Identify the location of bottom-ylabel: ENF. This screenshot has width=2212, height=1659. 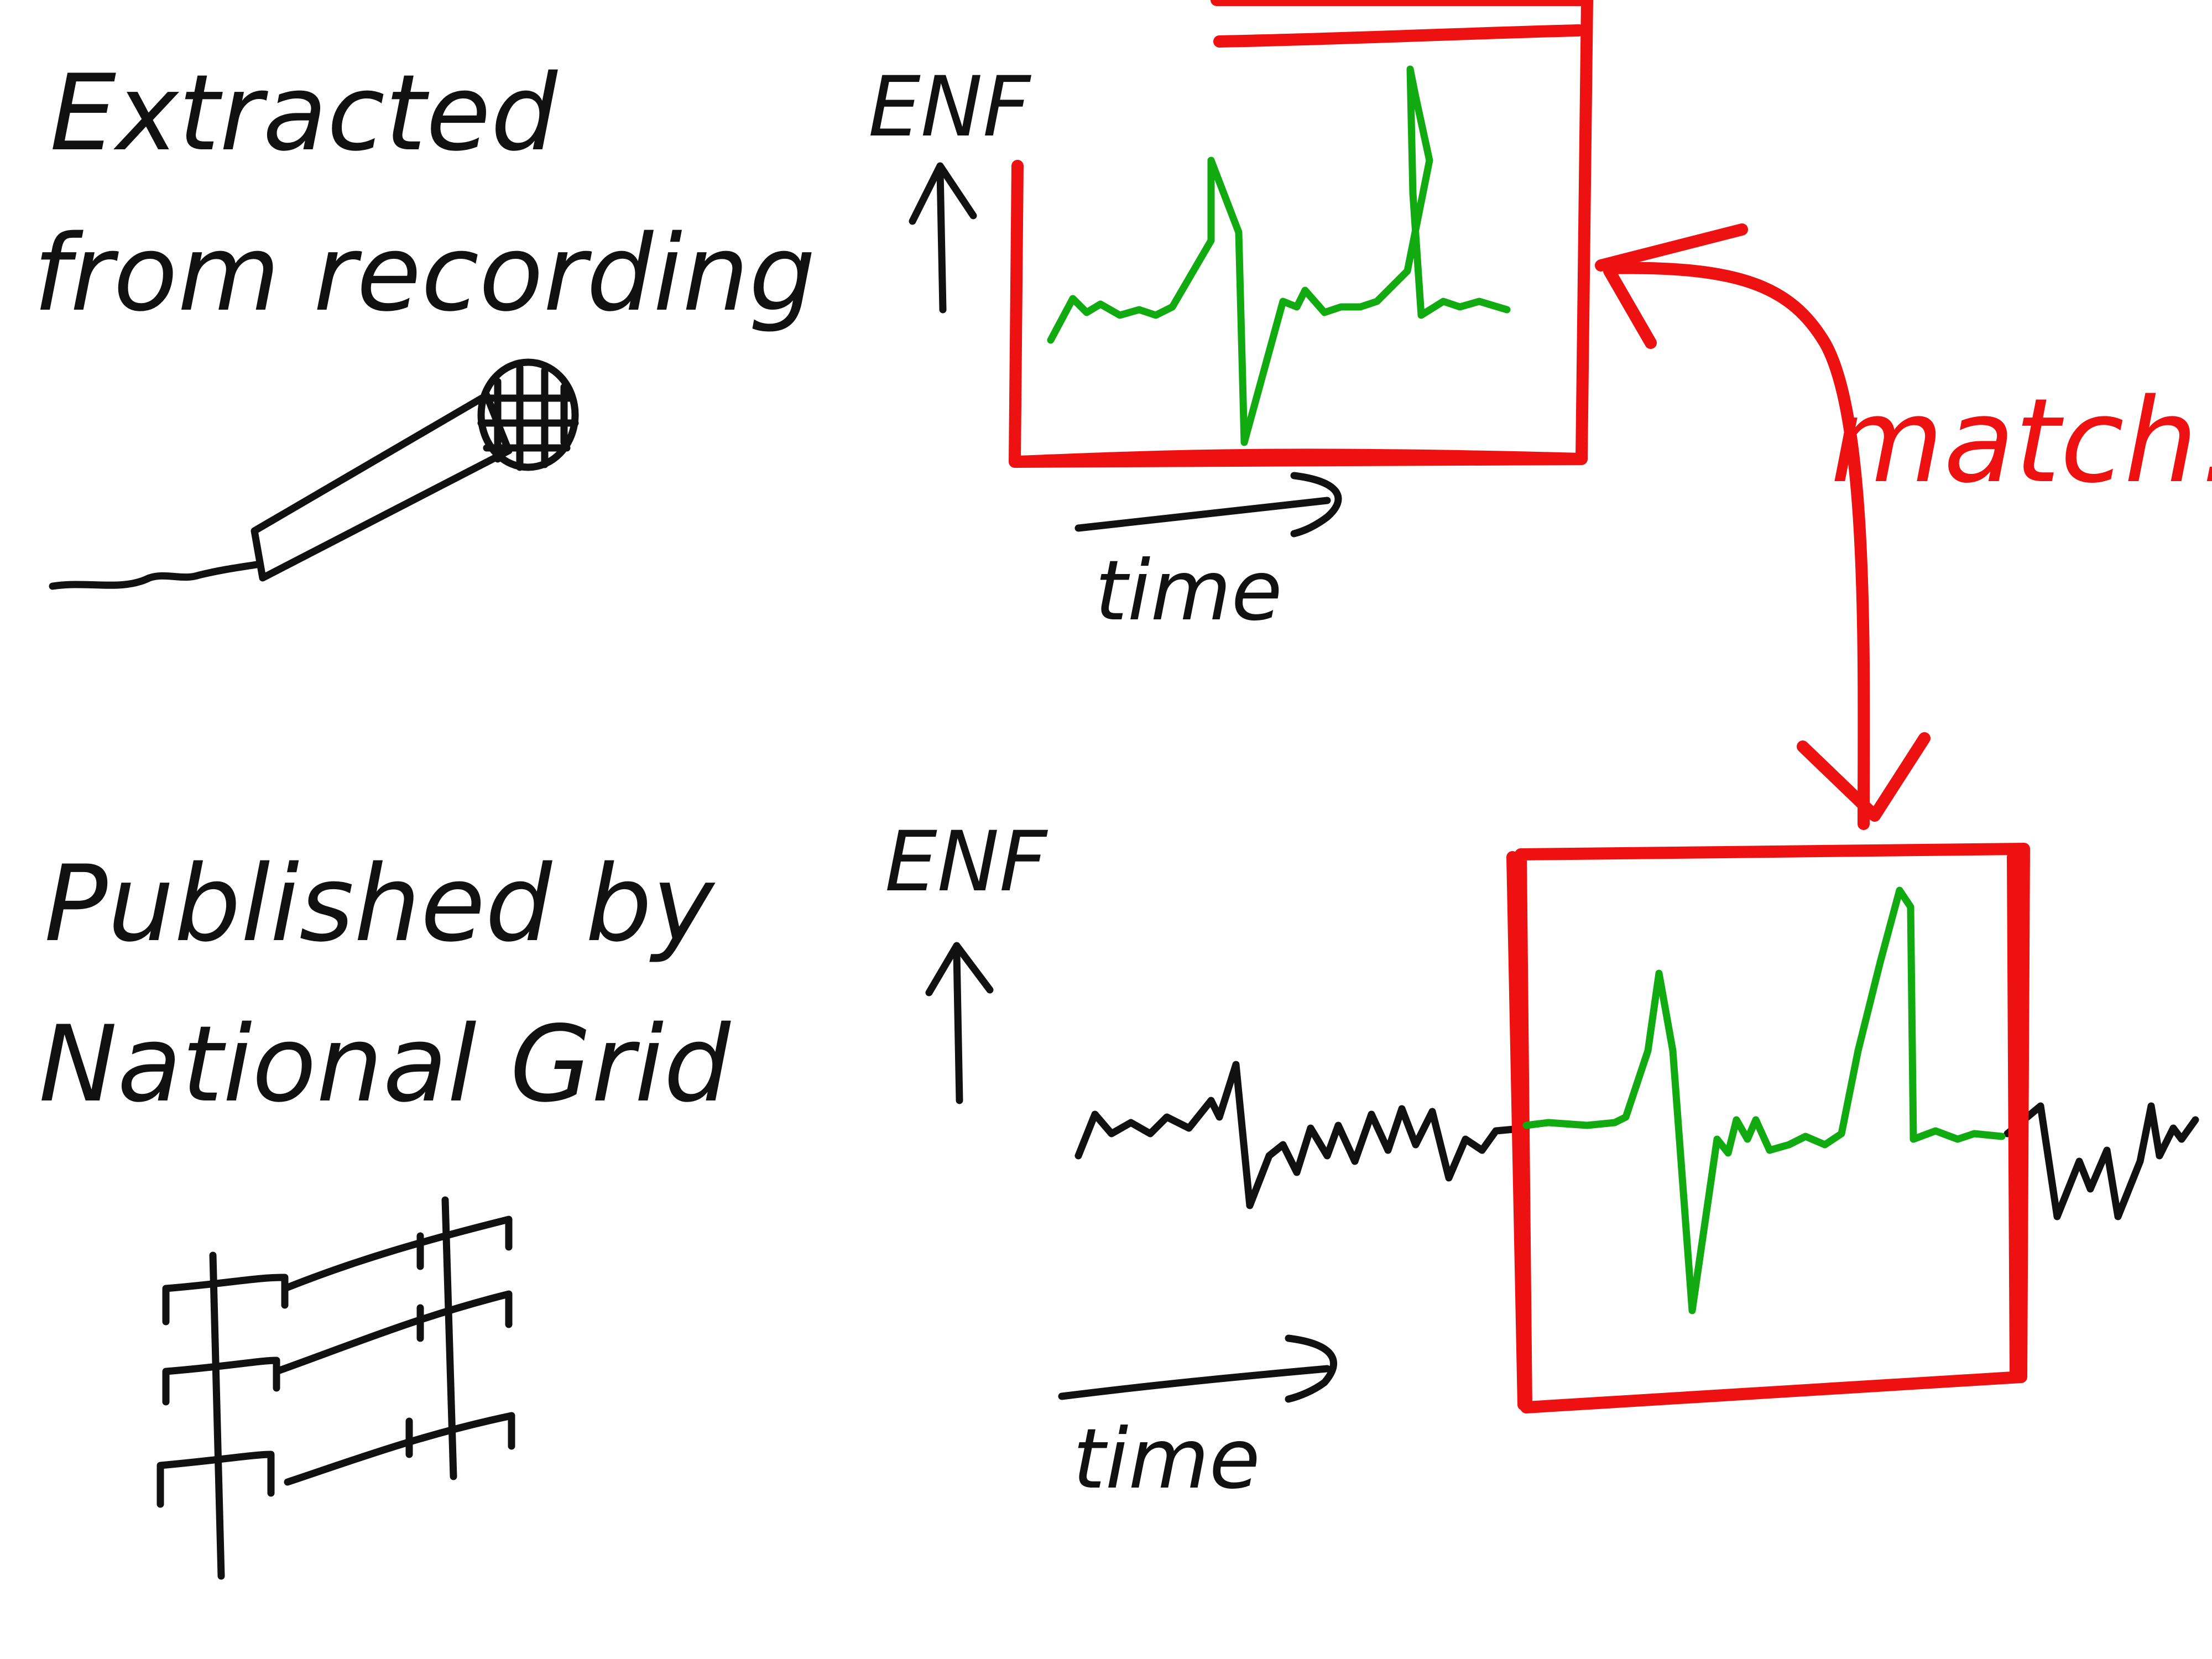
(967, 862).